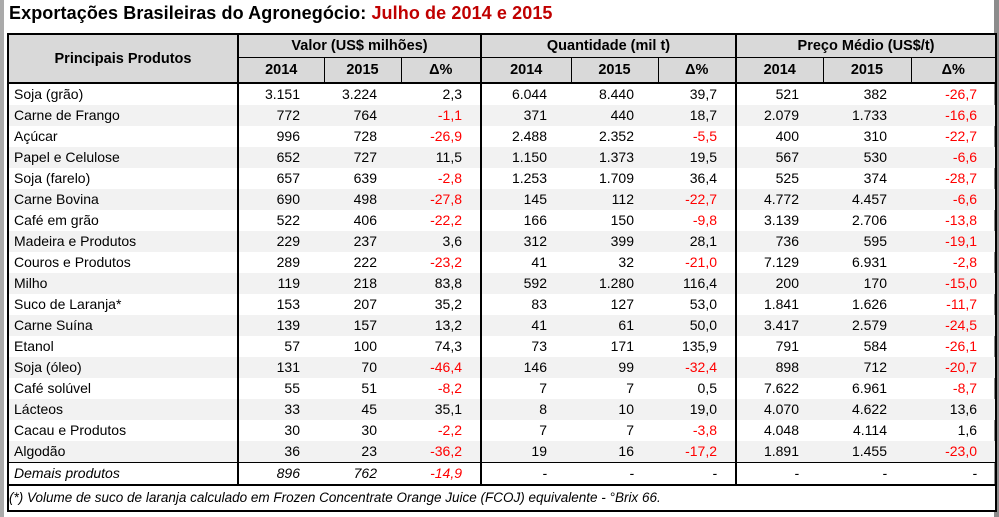 This screenshot has width=999, height=517. Describe the element at coordinates (502, 409) in the screenshot. I see `table-row: Lácteos 33 45 35,1 8 10 19,0 4.070 4.622 13,6` at that location.